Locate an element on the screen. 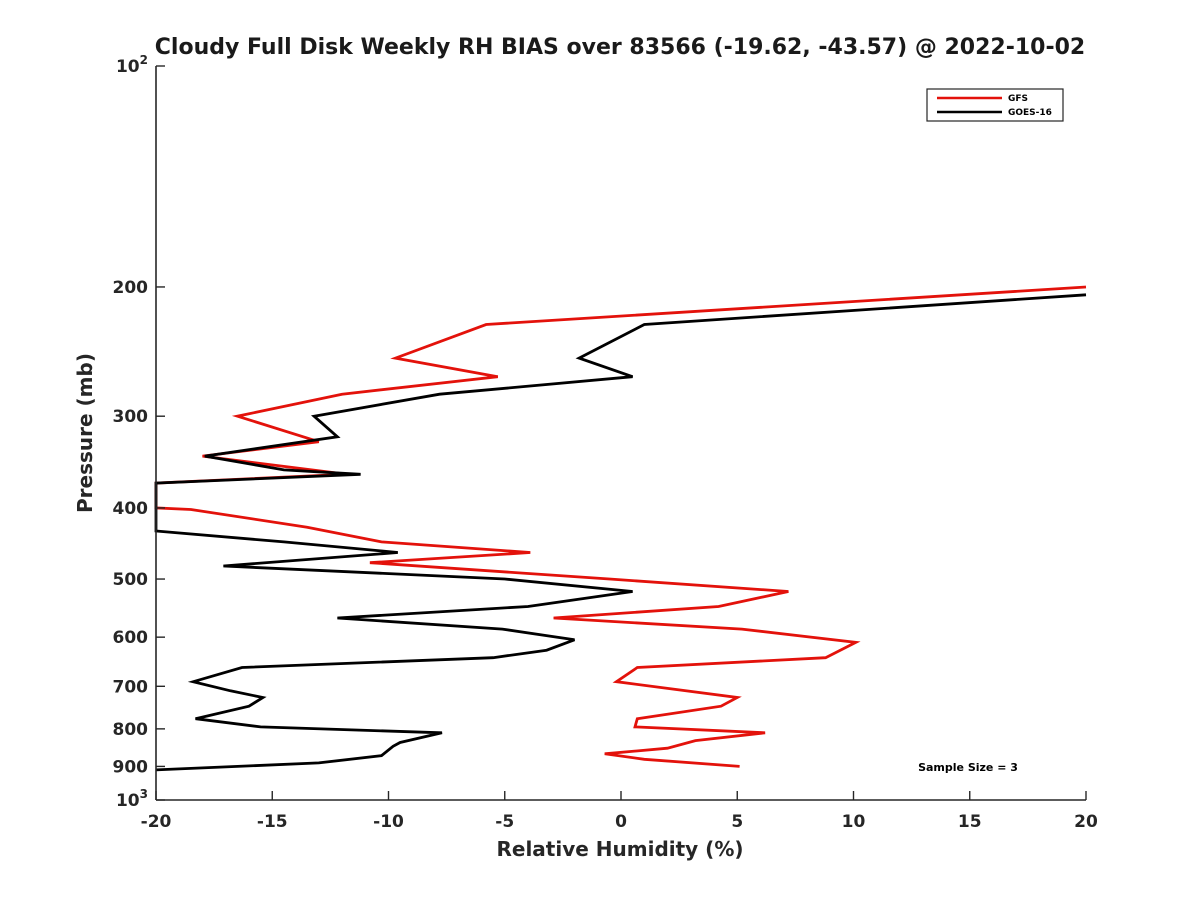 The width and height of the screenshot is (1200, 900). x-axis-label: Relative Humidity (%) is located at coordinates (619, 849).